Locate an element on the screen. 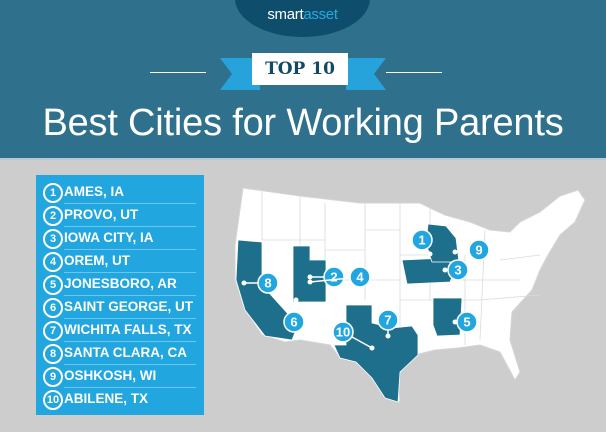  rank-badge: 4 is located at coordinates (53, 262).